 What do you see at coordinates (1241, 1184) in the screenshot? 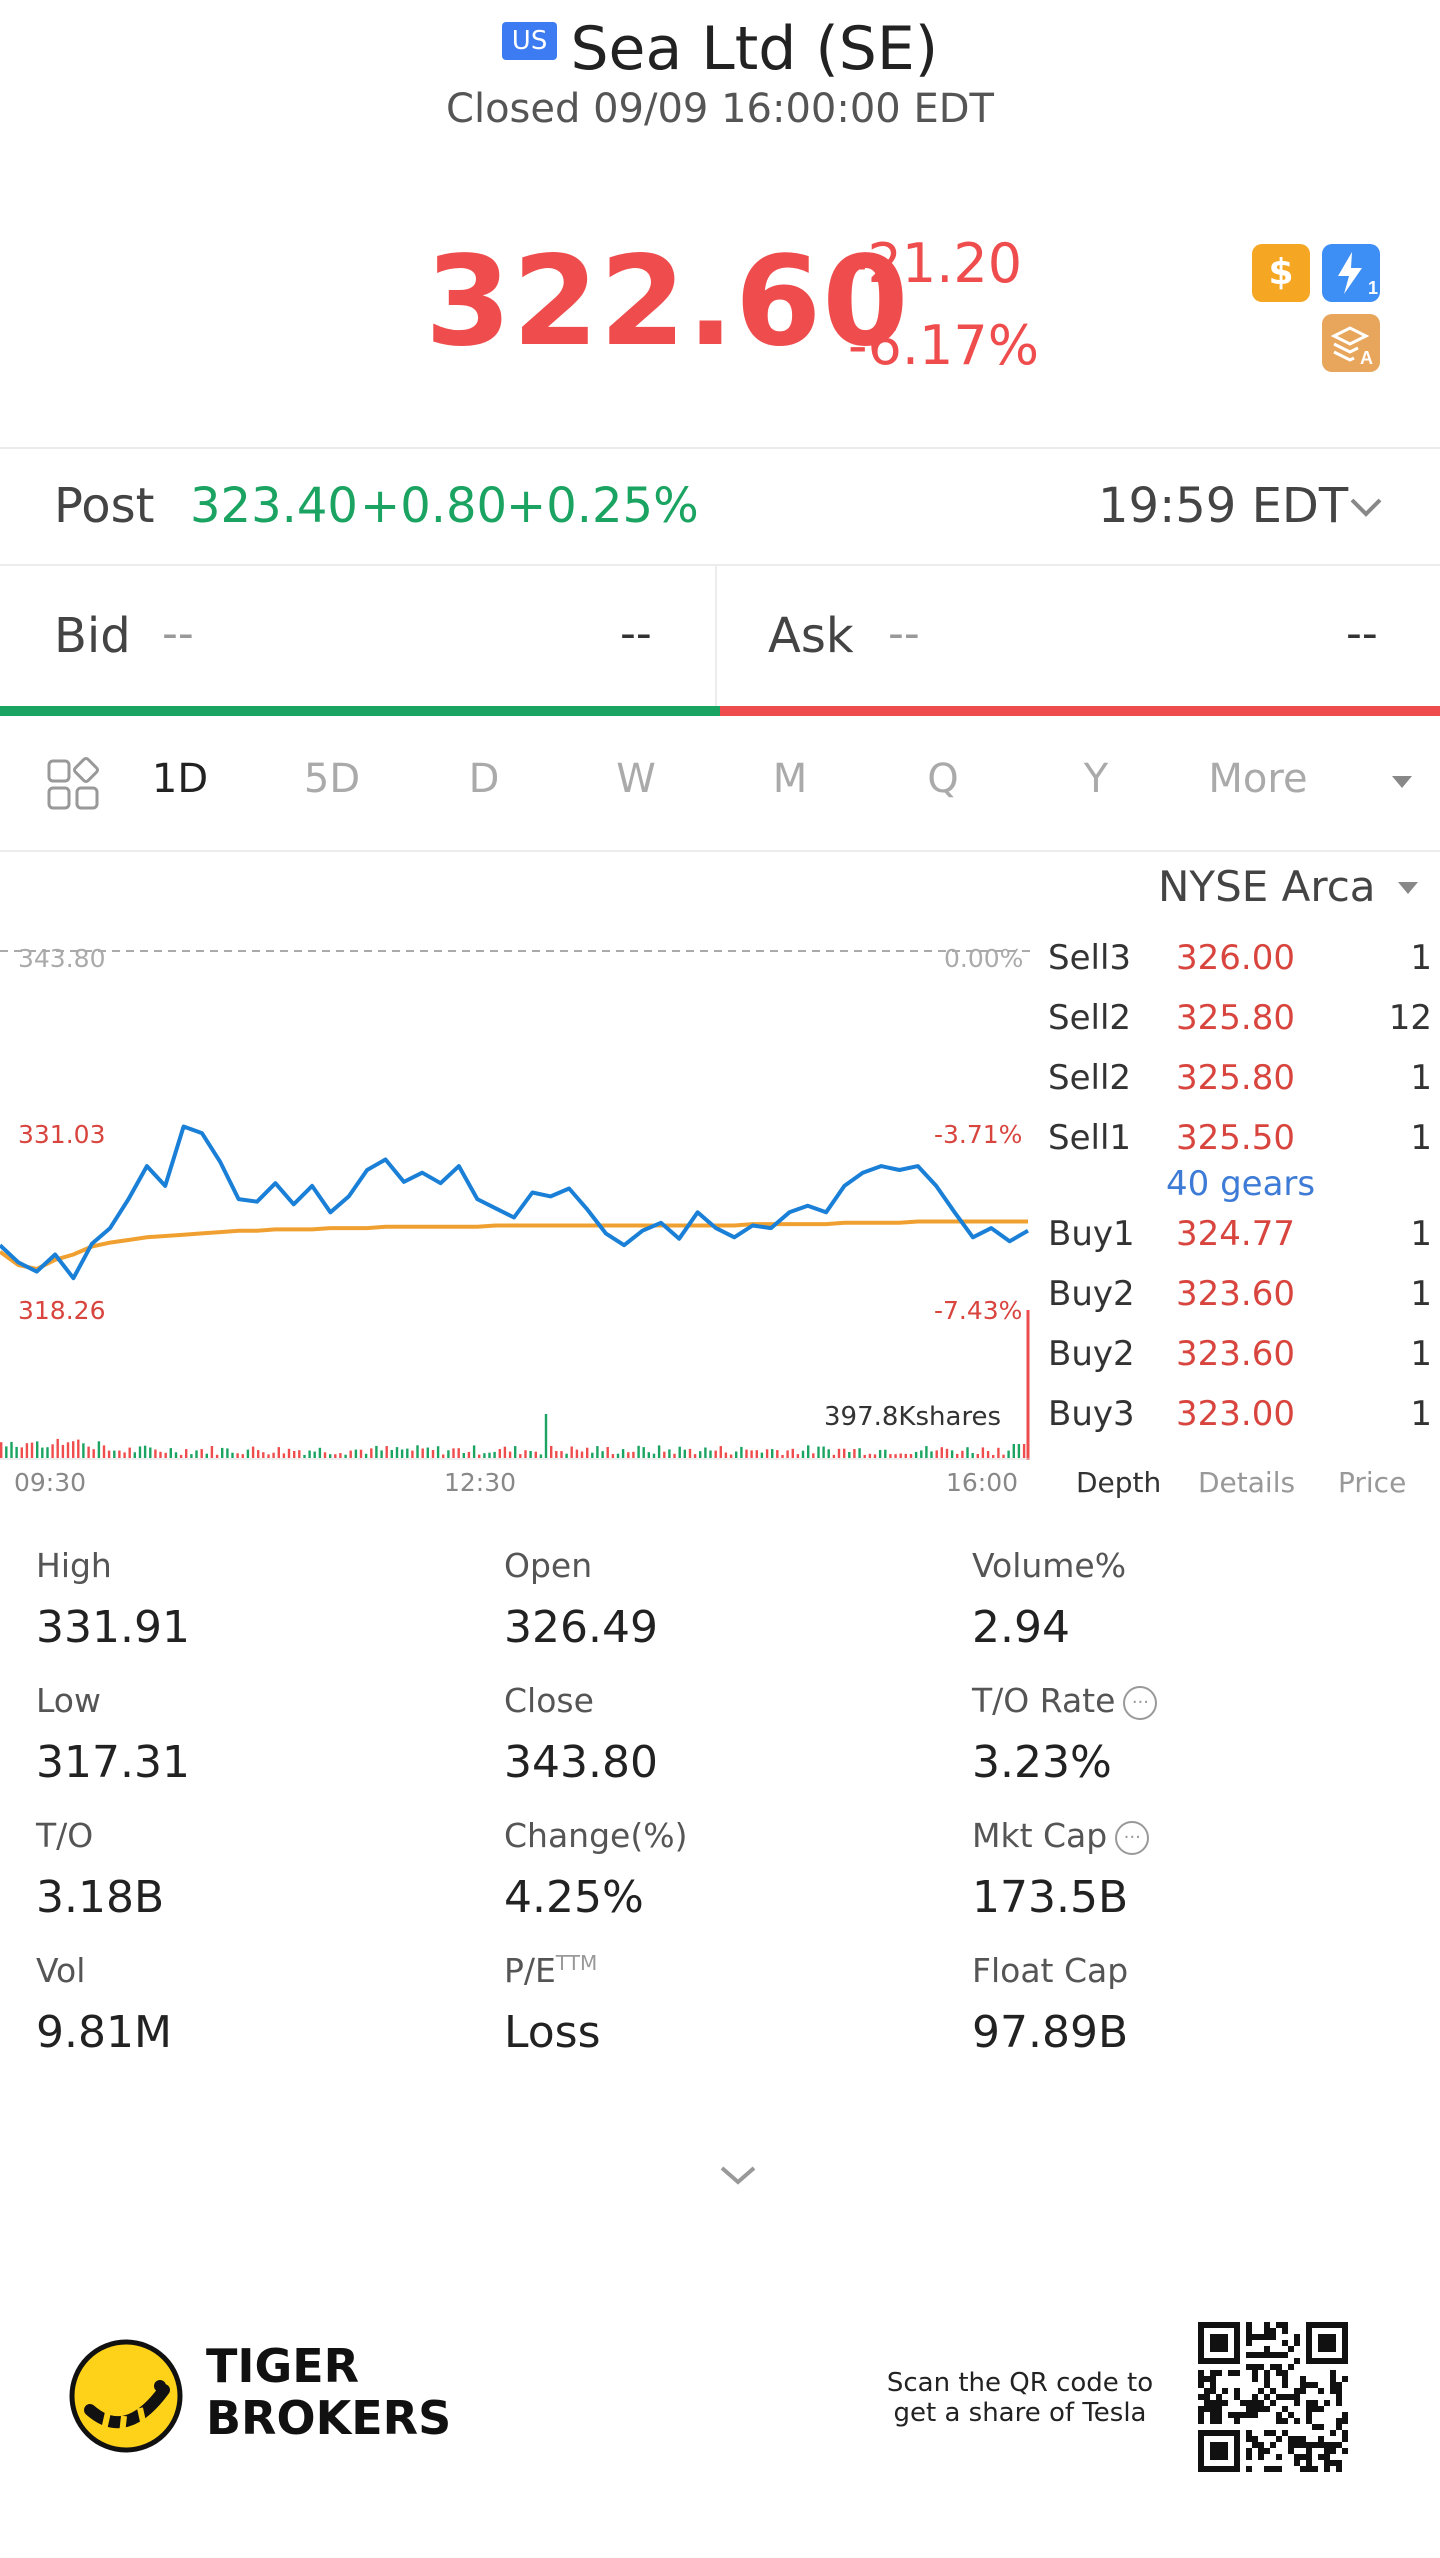
I see `gears-link: 40 gears` at bounding box center [1241, 1184].